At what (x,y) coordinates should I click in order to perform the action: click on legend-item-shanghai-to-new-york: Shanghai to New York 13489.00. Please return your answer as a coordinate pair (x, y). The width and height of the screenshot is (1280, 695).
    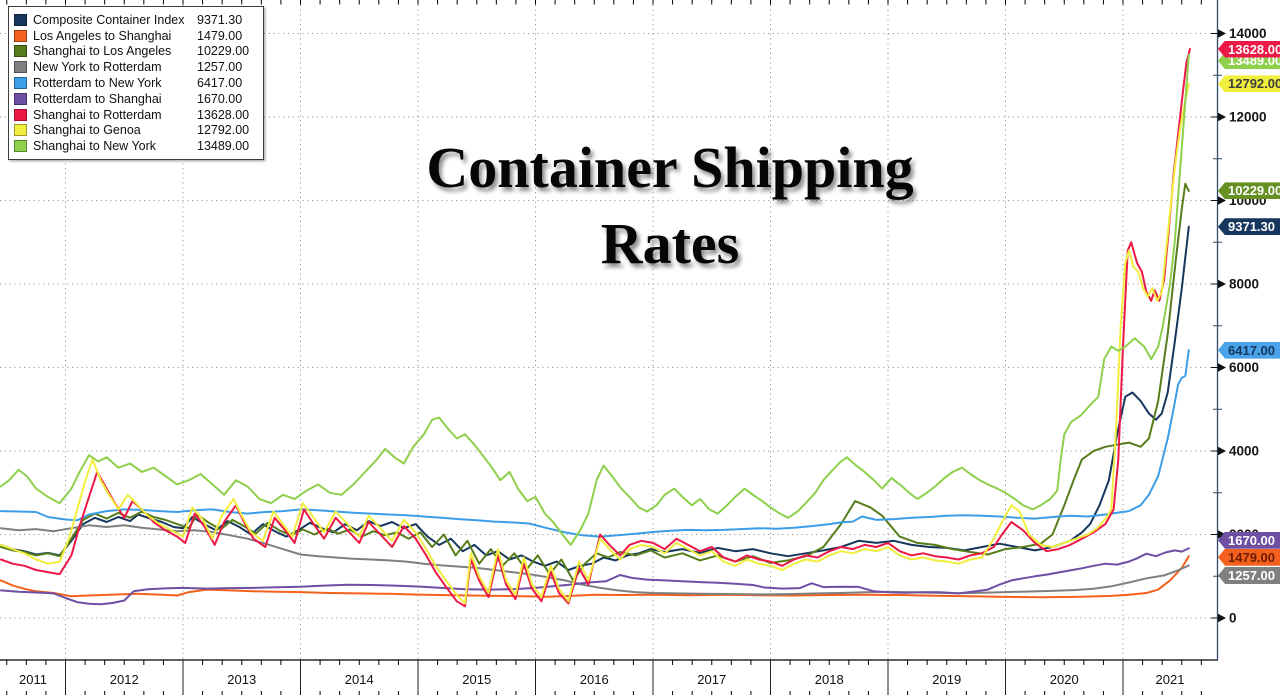
    Looking at the image, I should click on (135, 146).